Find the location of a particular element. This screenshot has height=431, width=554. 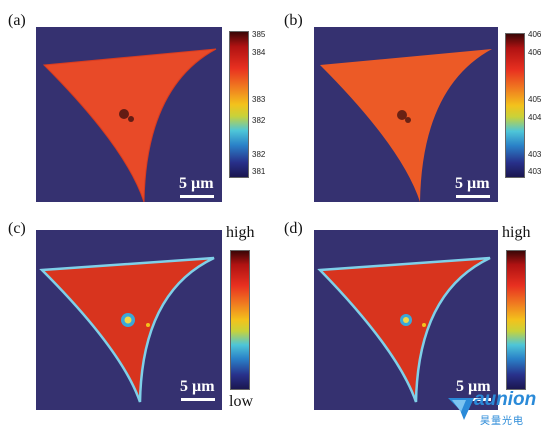

panel-a-colorbar is located at coordinates (239, 104).